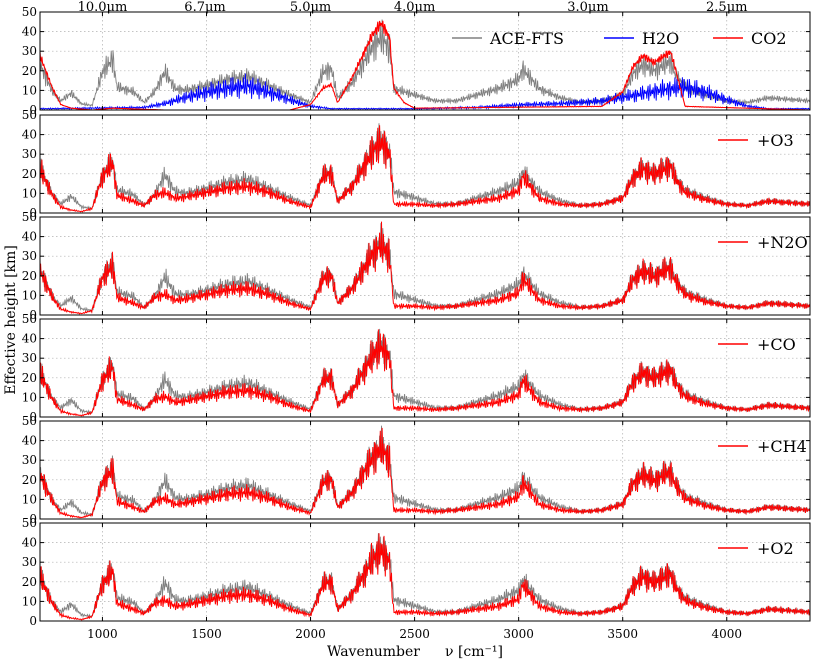  I want to click on x-tick-label: 1000, so click(102, 634).